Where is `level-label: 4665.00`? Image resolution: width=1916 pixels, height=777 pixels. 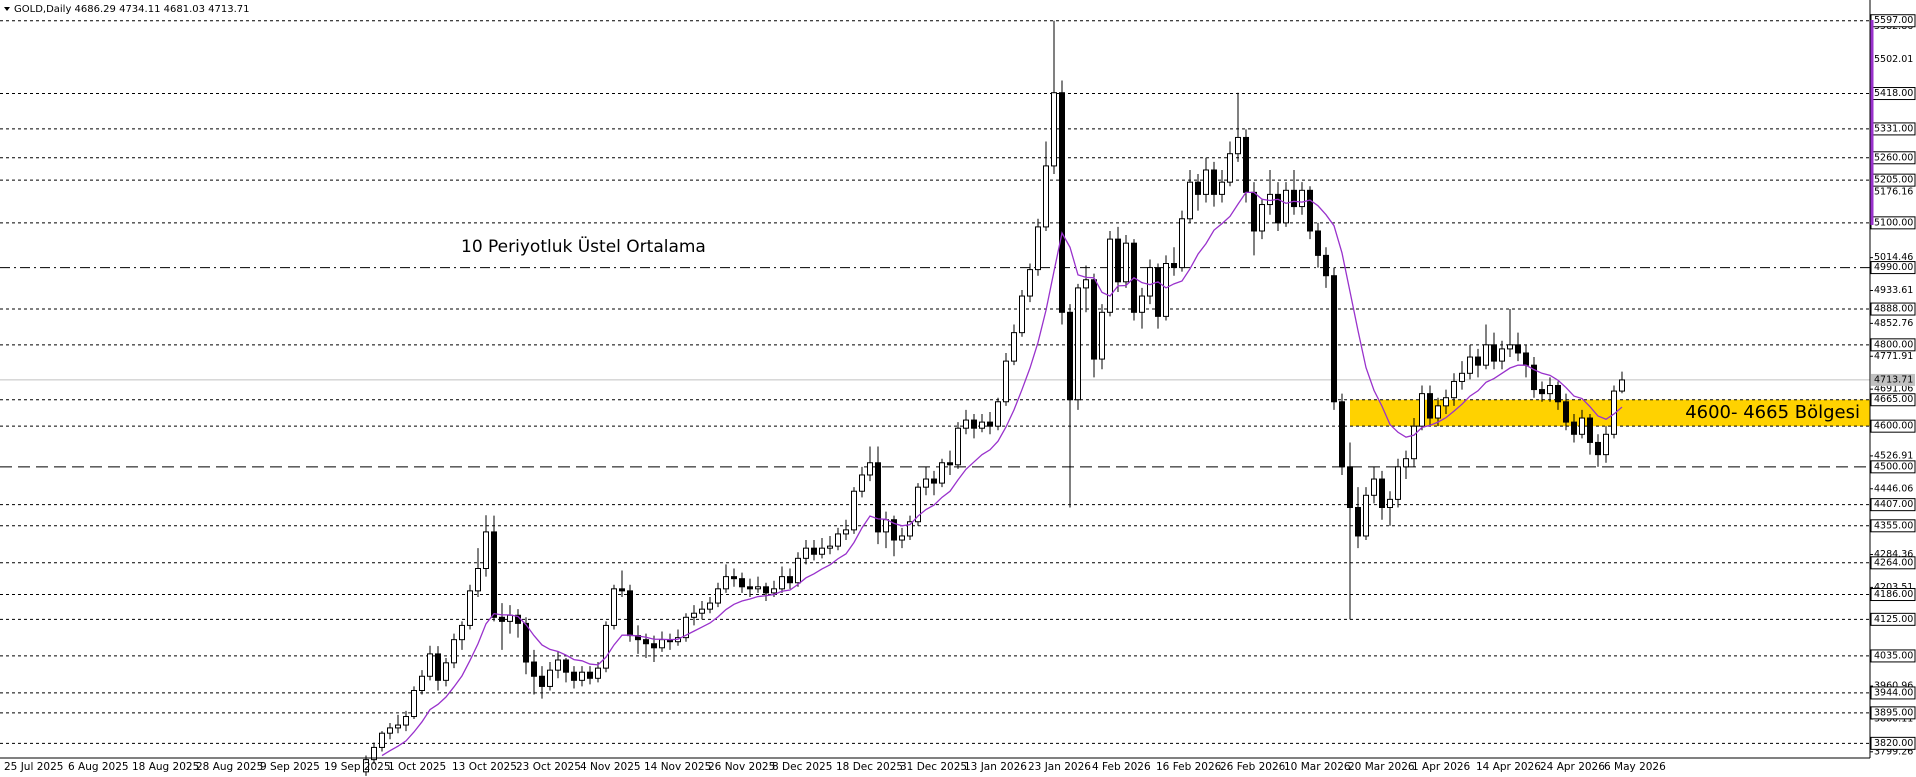
level-label: 4665.00 is located at coordinates (1893, 399).